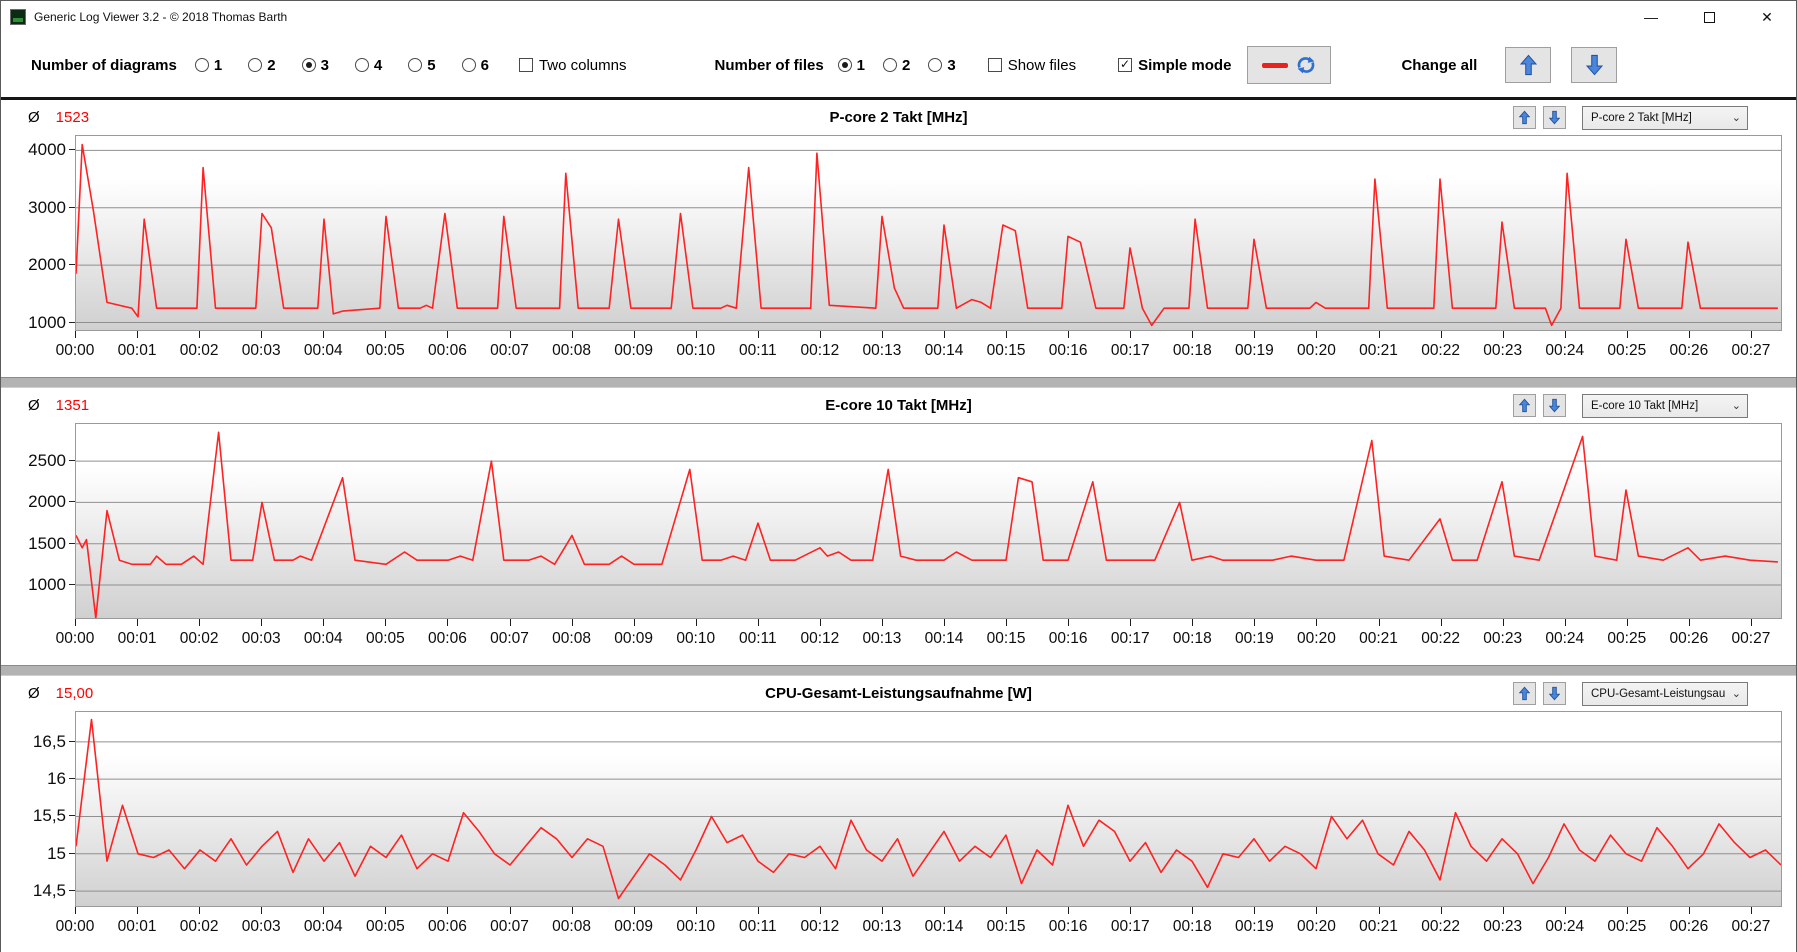  I want to click on option-label: 1, so click(861, 65).